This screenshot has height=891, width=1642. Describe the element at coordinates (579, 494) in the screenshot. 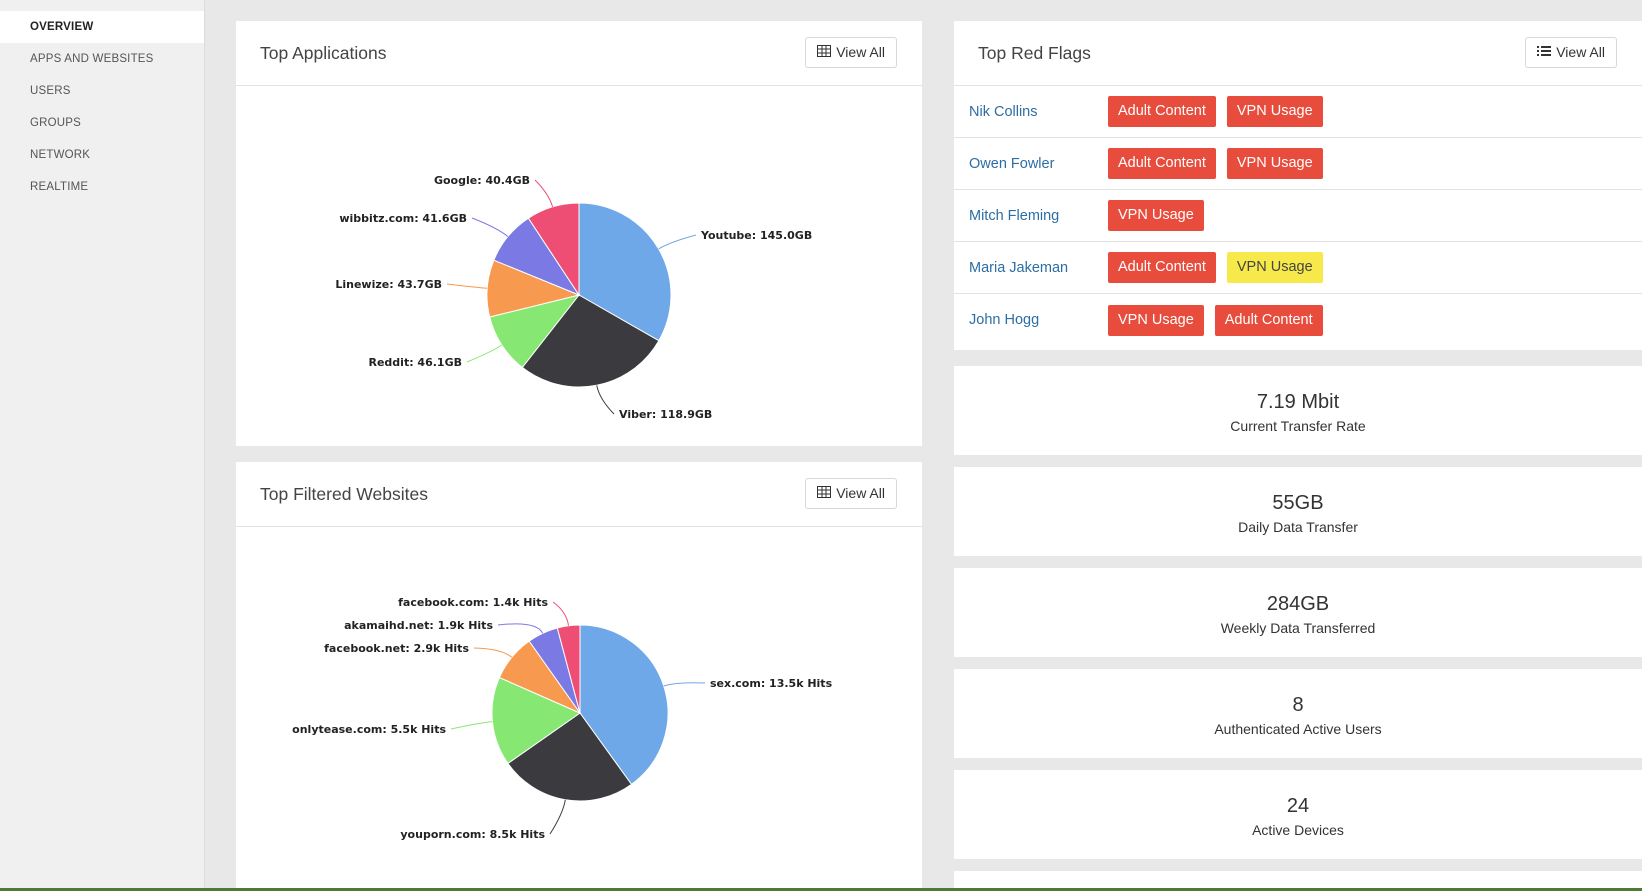

I see `panel-header: Top Filtered Websites View All` at that location.